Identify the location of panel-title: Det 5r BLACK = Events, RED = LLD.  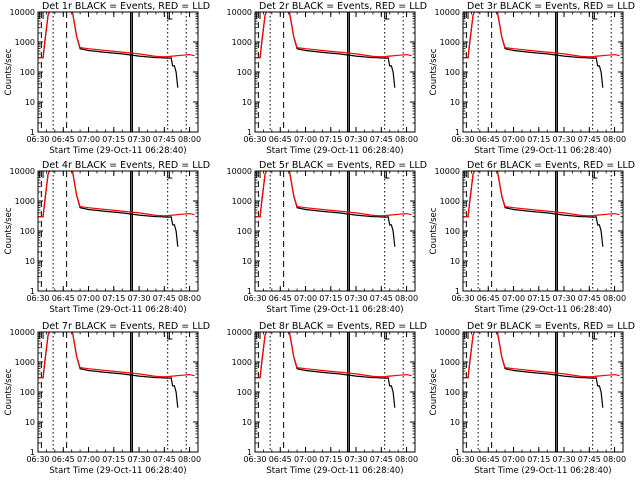
(343, 165).